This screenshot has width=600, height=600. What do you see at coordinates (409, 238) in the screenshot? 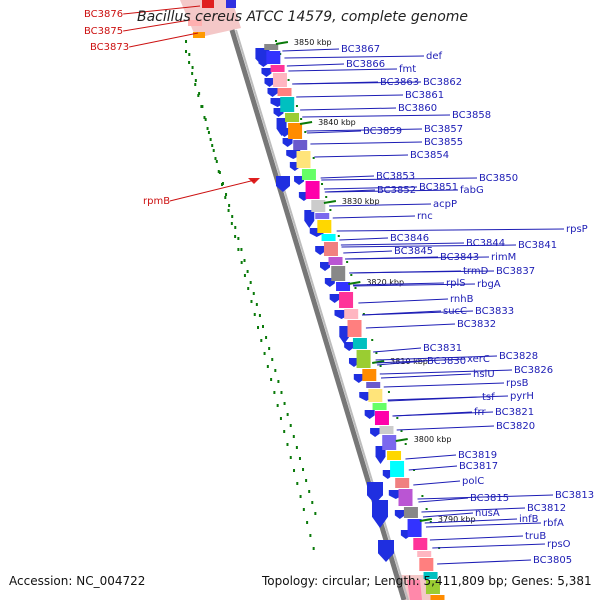
I see `gene-label: BC3846` at bounding box center [409, 238].